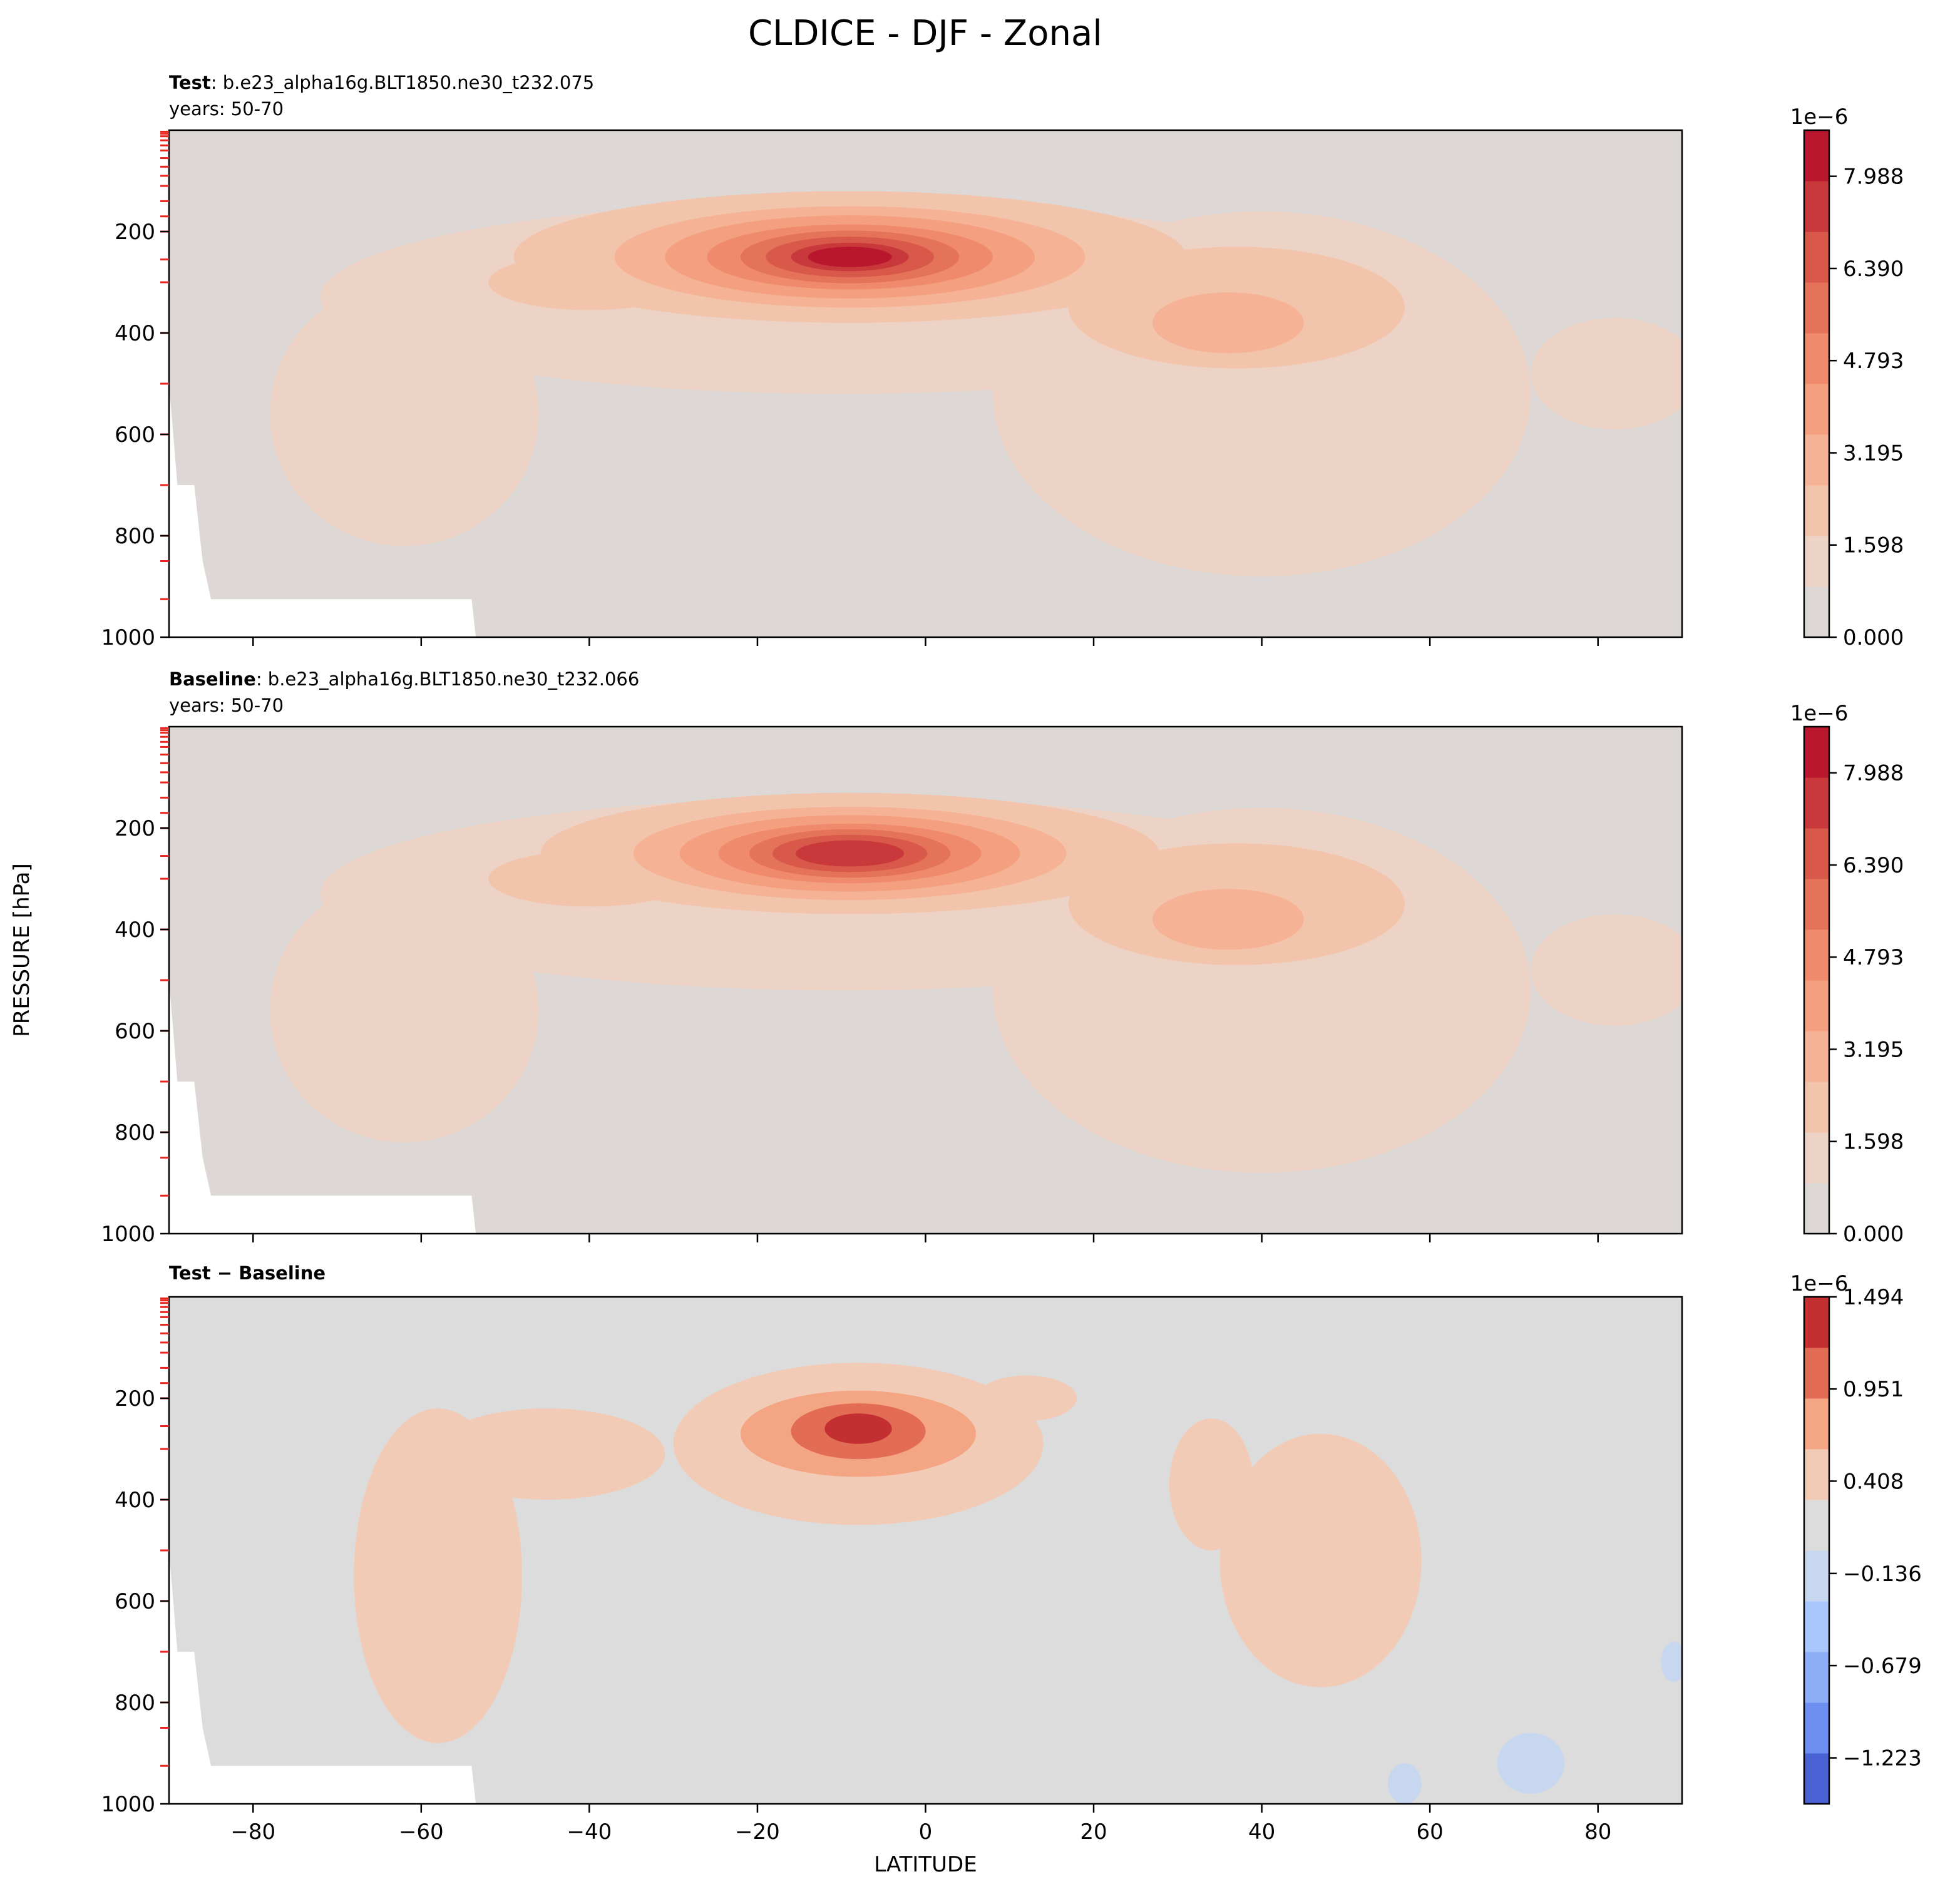 The width and height of the screenshot is (1960, 1899). I want to click on colorbar-tick-label: 4.793, so click(1873, 957).